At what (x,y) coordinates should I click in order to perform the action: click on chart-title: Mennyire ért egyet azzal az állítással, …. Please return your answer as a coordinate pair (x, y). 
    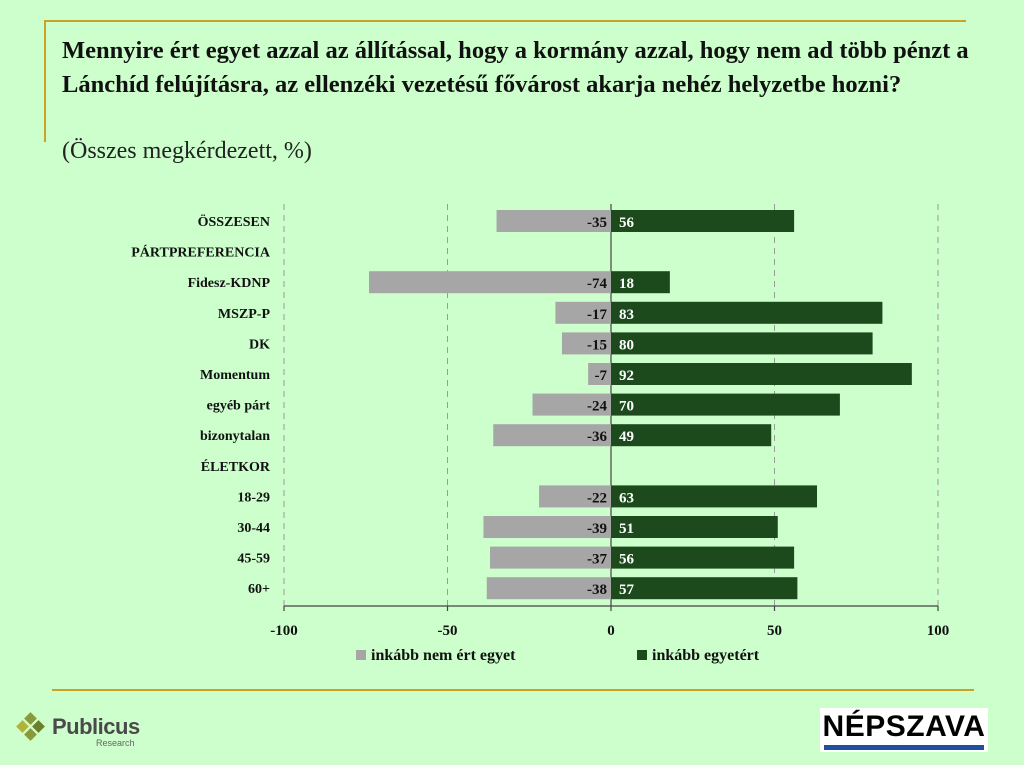
    Looking at the image, I should click on (515, 67).